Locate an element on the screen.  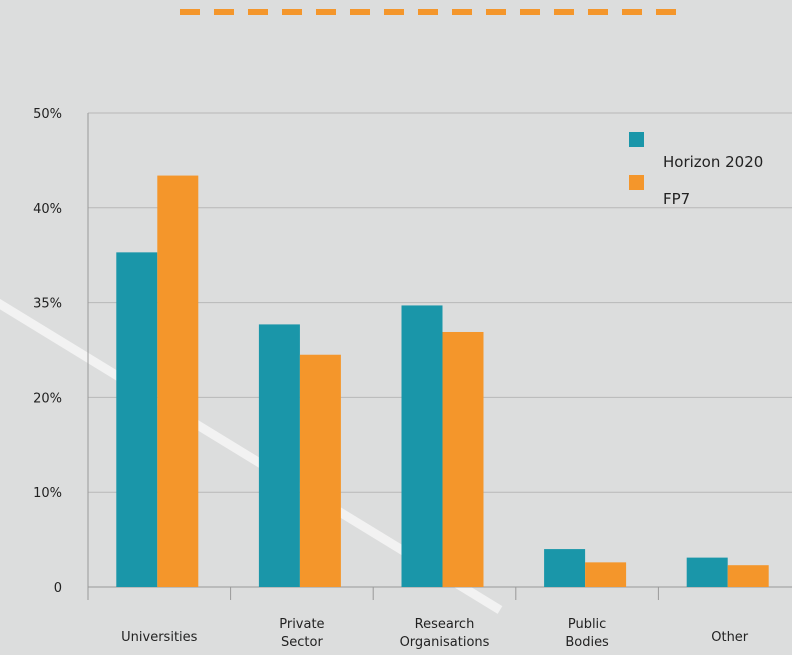
x-tick-label: Universities is located at coordinates (159, 637).